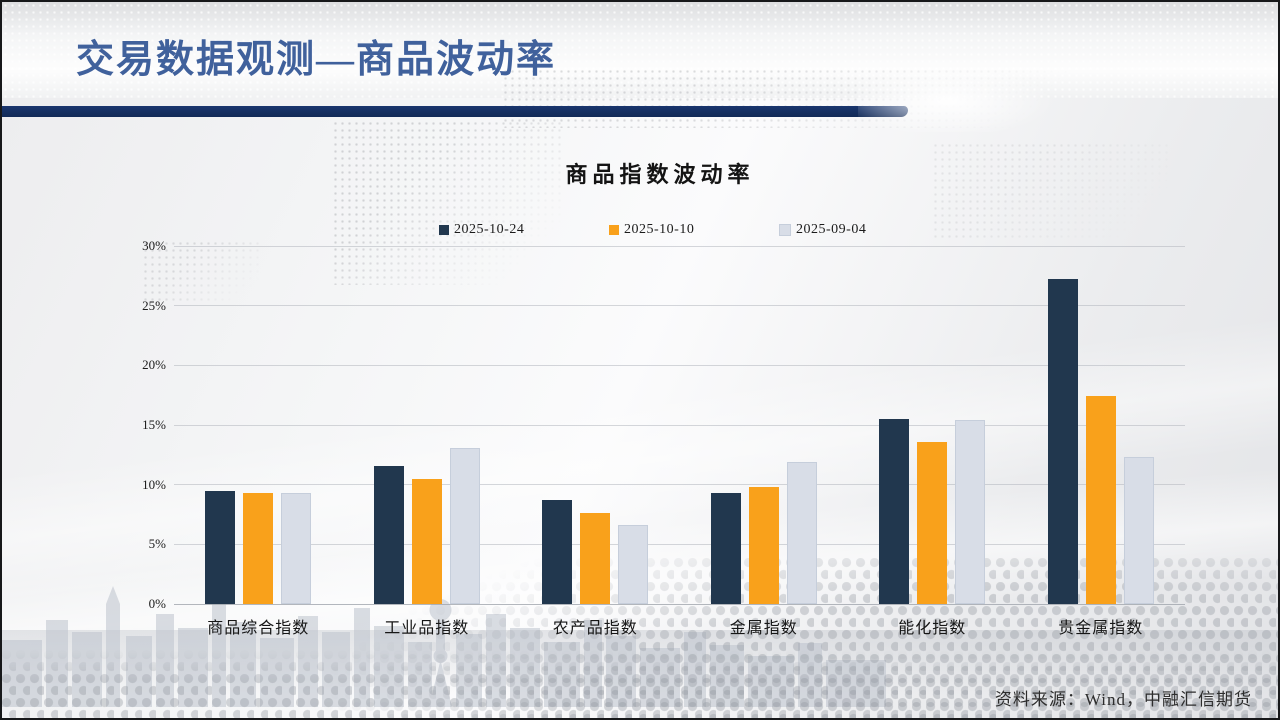 This screenshot has height=720, width=1280. Describe the element at coordinates (154, 245) in the screenshot. I see `y-axis-tick: 30%` at that location.